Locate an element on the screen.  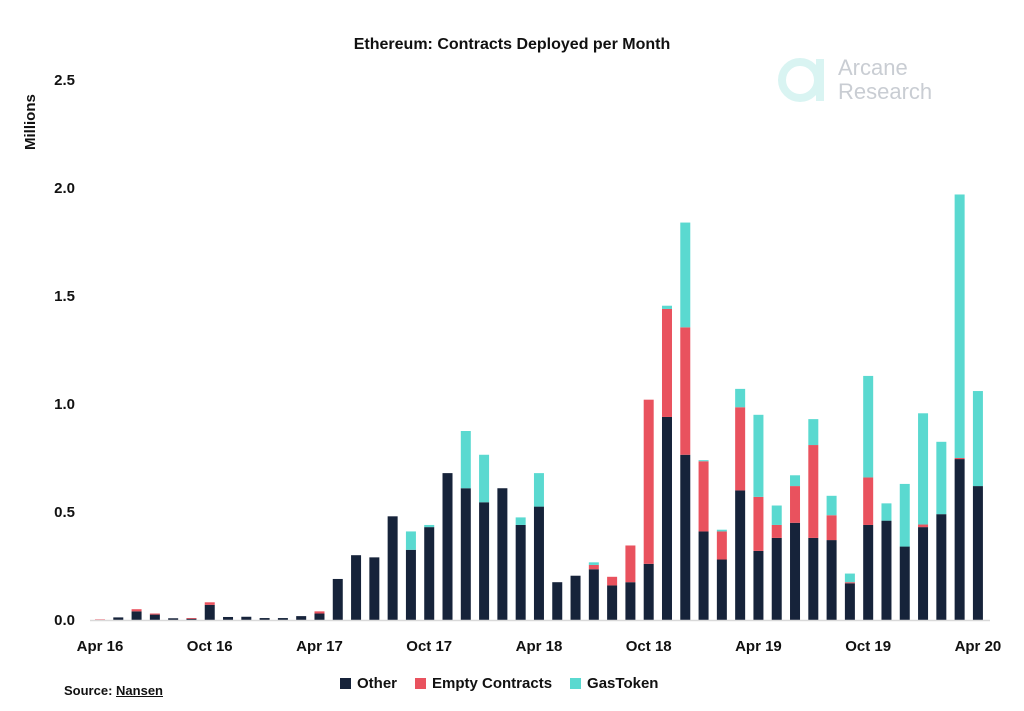
legend-item-empty-contracts: Empty Contracts is located at coordinates (483, 683).